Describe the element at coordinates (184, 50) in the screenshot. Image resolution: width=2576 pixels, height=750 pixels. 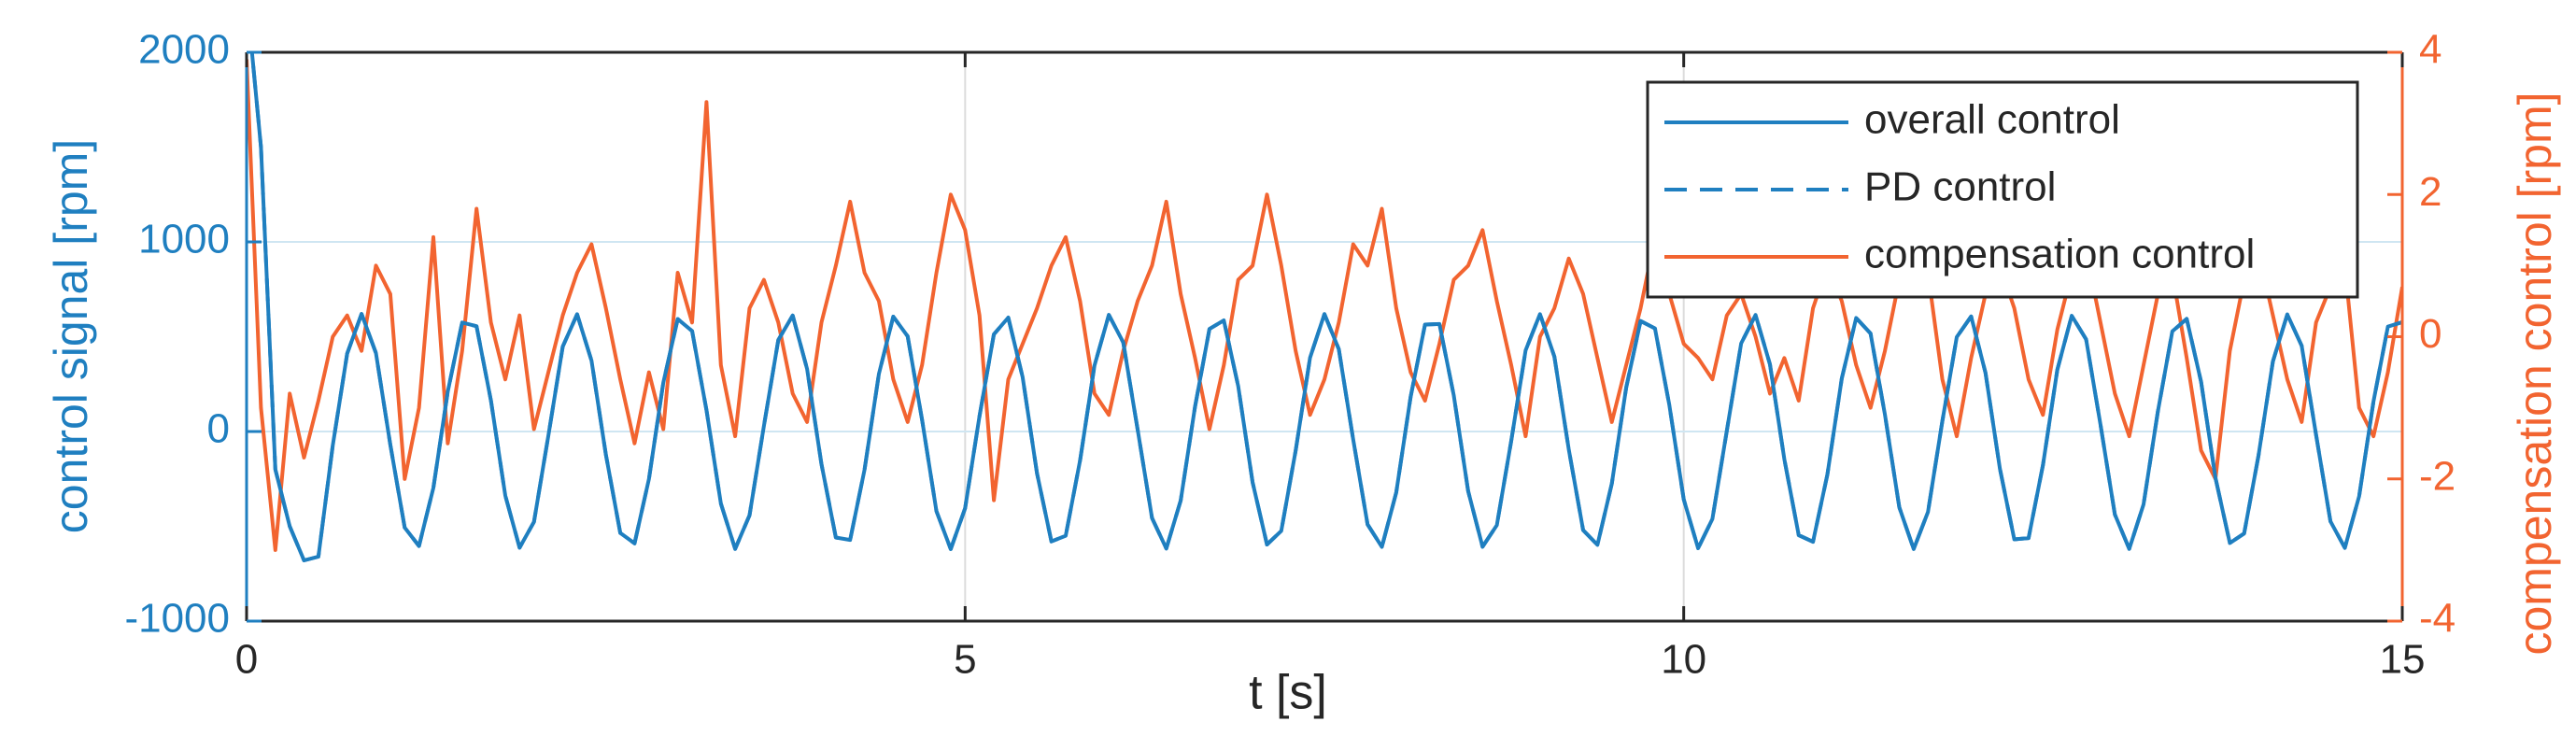
I see `y-tick-label: 2000` at that location.